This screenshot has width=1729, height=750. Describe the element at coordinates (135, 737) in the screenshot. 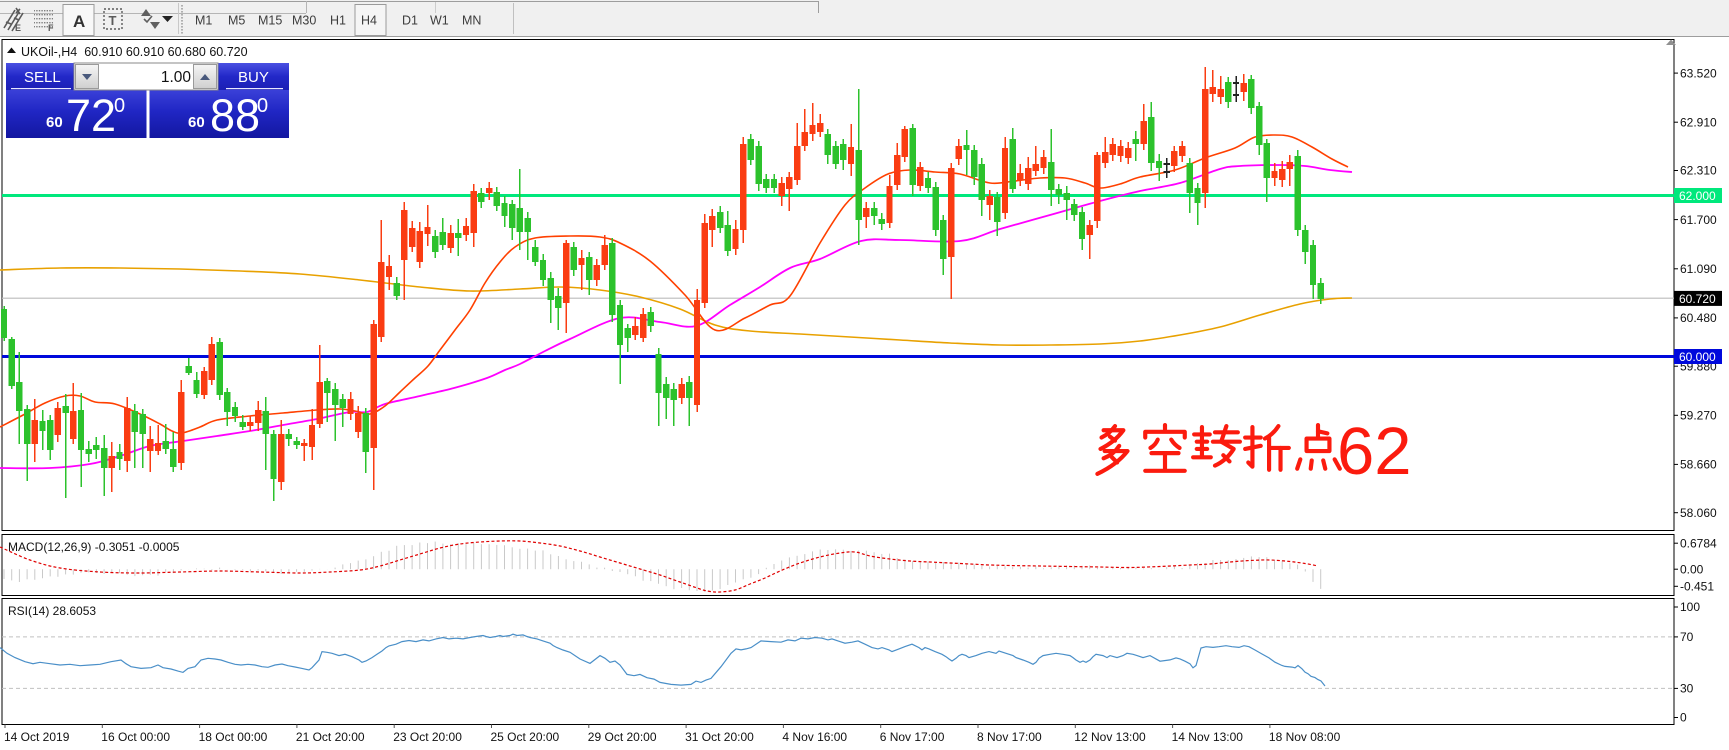

I see `svg-text: 16 Oct 00:00` at that location.